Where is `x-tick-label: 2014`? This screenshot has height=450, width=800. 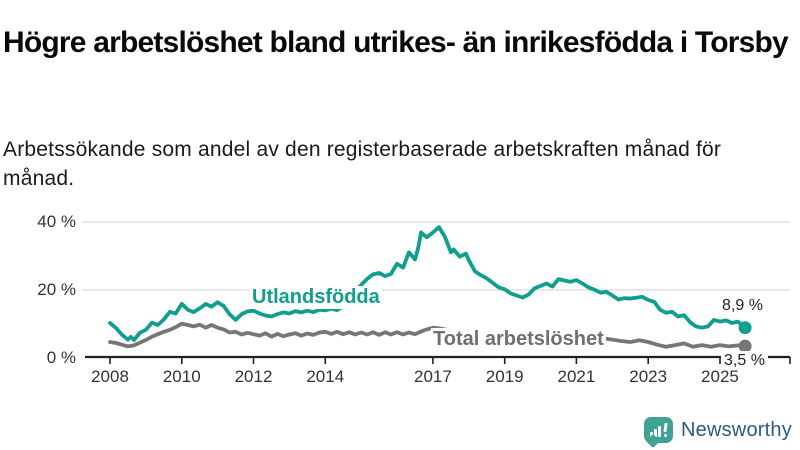 x-tick-label: 2014 is located at coordinates (325, 376).